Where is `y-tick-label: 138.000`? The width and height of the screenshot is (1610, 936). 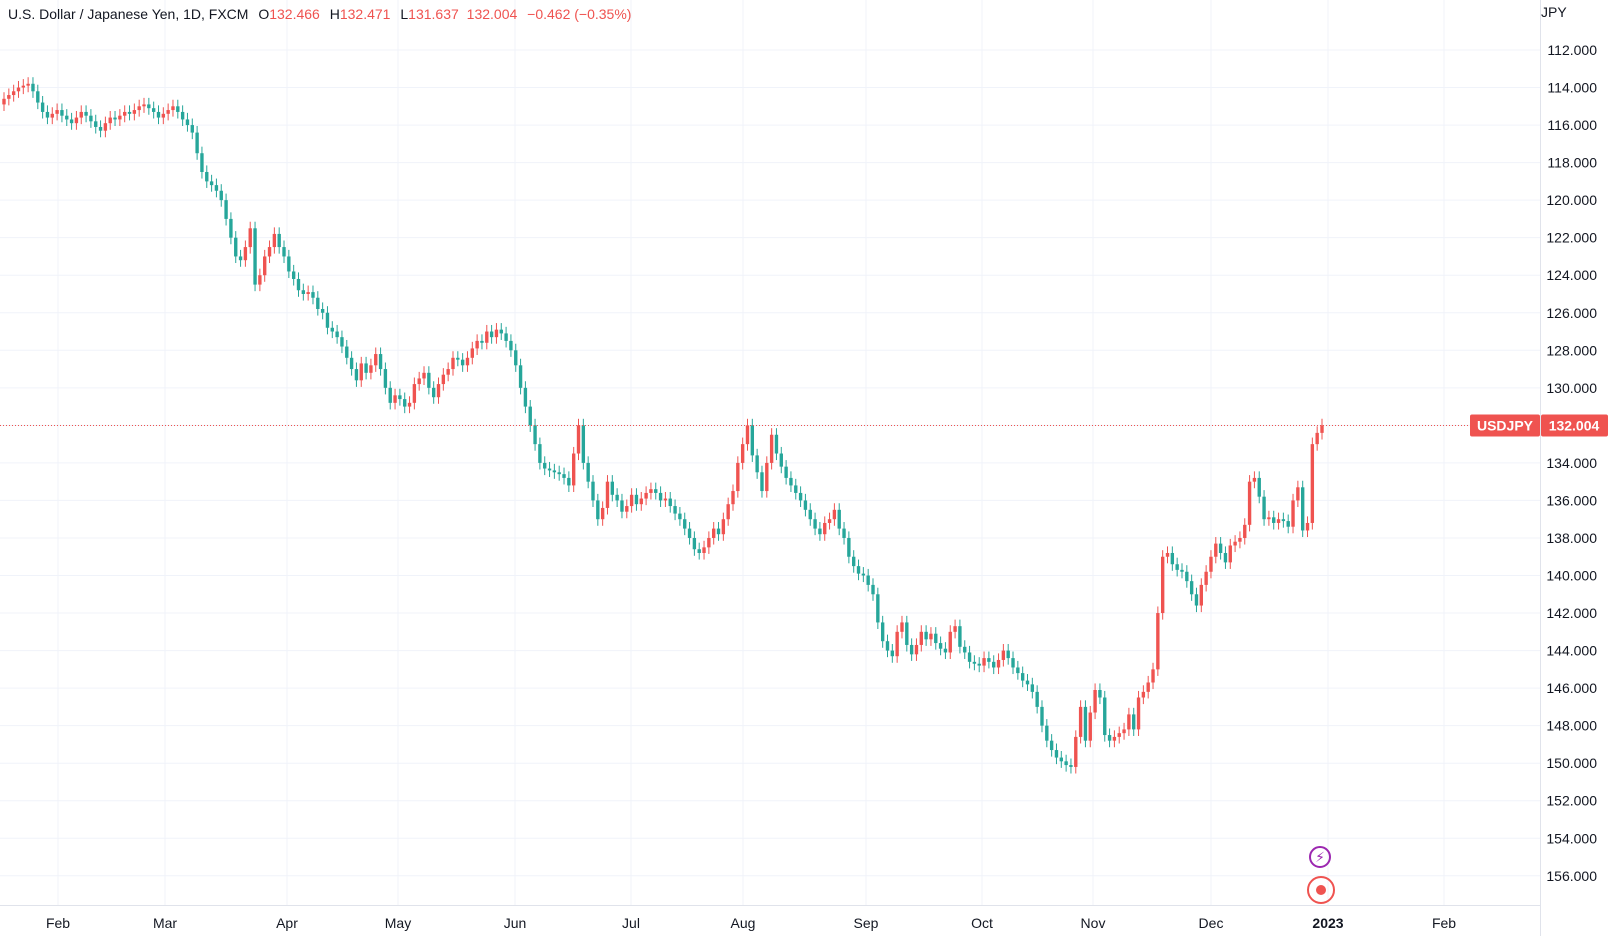
y-tick-label: 138.000 is located at coordinates (1571, 538).